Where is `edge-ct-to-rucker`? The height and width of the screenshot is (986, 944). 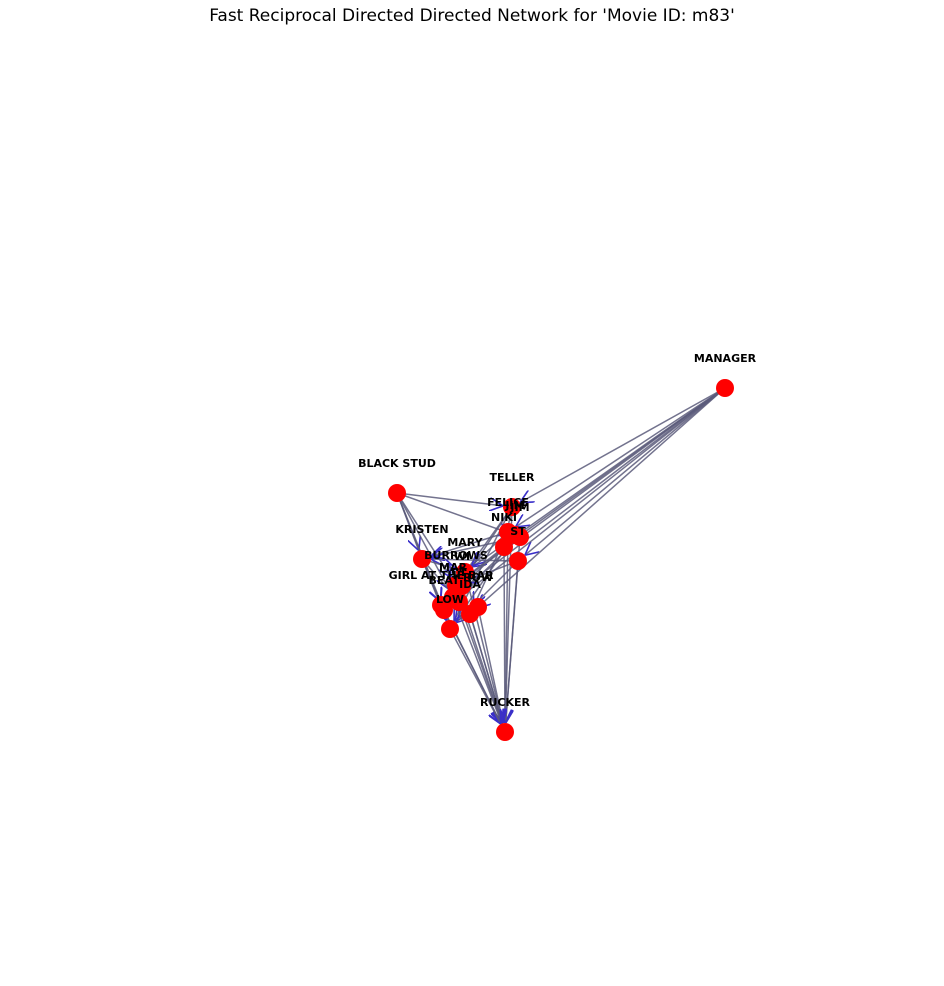
edge-ct-to-rucker is located at coordinates (480, 662).